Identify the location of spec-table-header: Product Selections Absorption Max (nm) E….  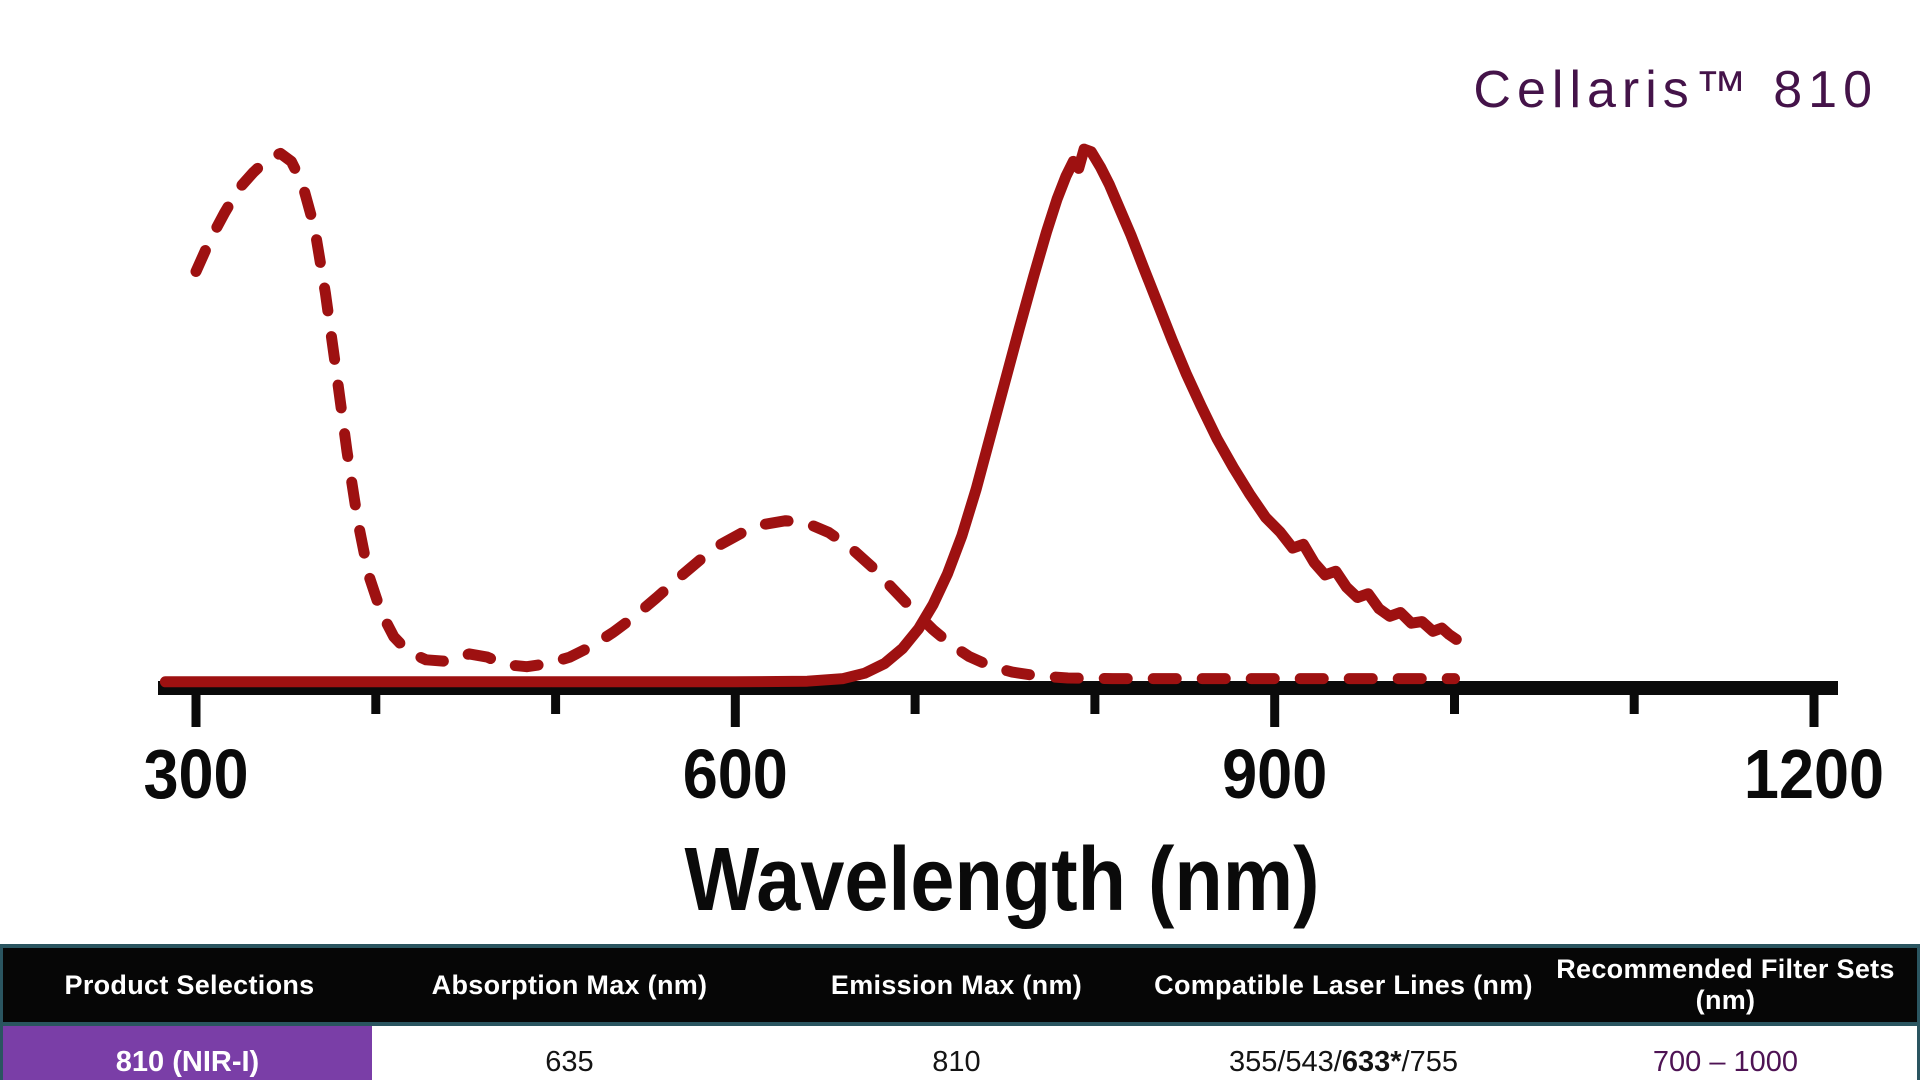
(960, 987).